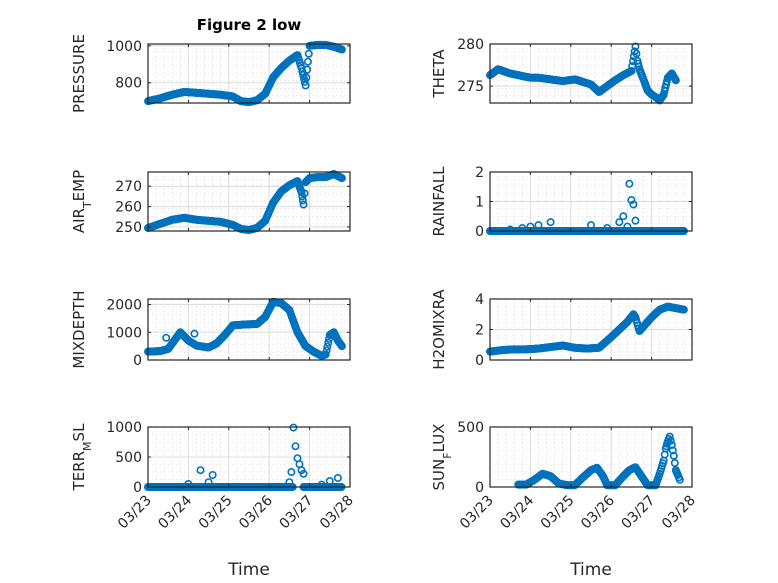 The width and height of the screenshot is (778, 583). What do you see at coordinates (79, 73) in the screenshot?
I see `y-axis-label: PRESSURE` at bounding box center [79, 73].